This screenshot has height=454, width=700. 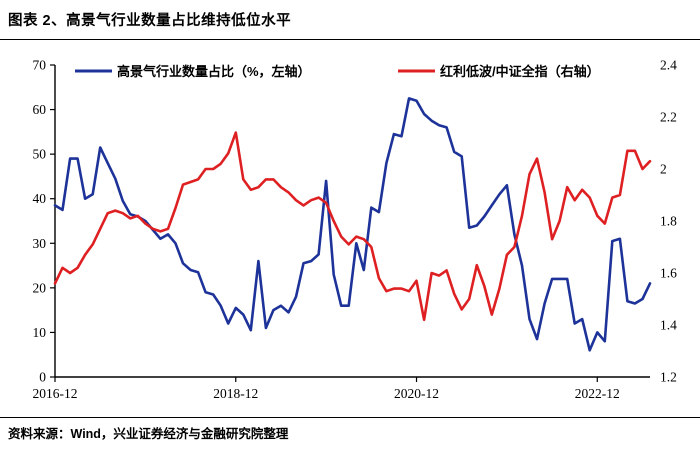 What do you see at coordinates (668, 221) in the screenshot?
I see `right-axis-tick-label: 1.8` at bounding box center [668, 221].